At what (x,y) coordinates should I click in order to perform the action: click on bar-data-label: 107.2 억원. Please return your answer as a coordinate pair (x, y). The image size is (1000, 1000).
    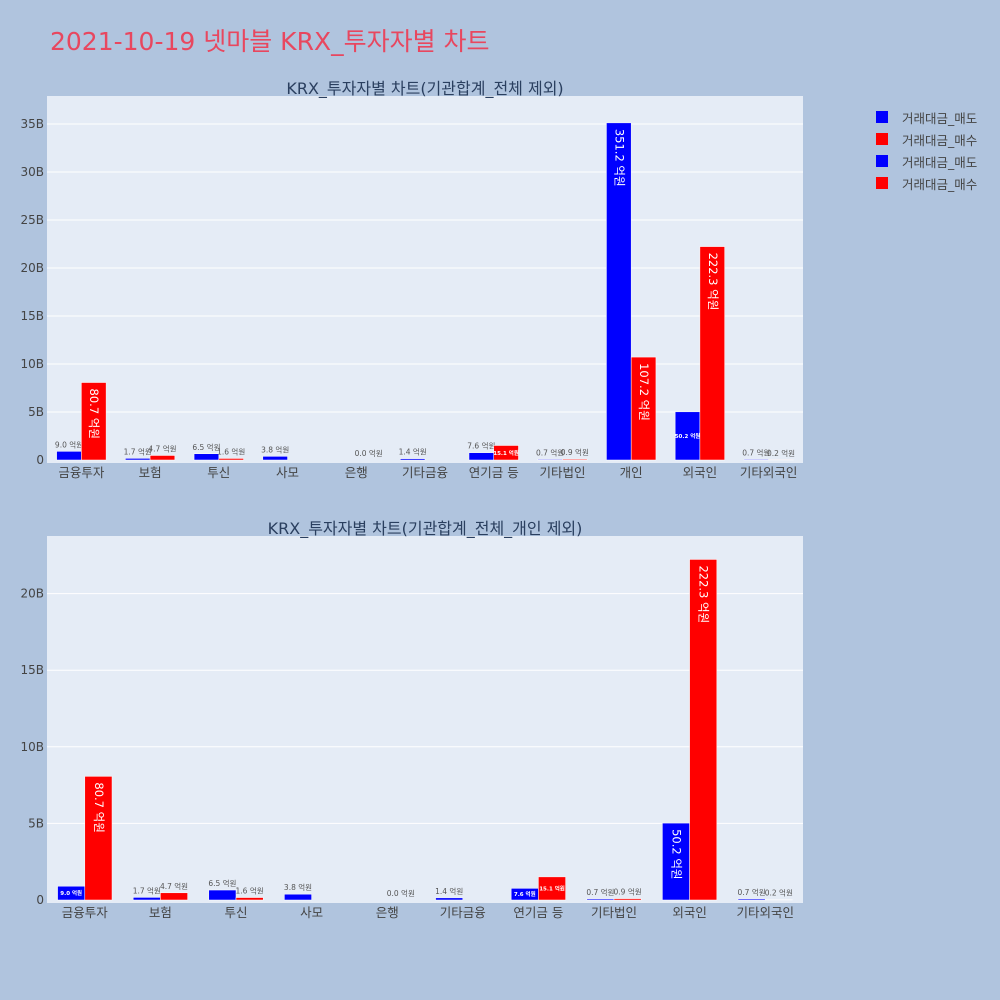
    Looking at the image, I should click on (644, 392).